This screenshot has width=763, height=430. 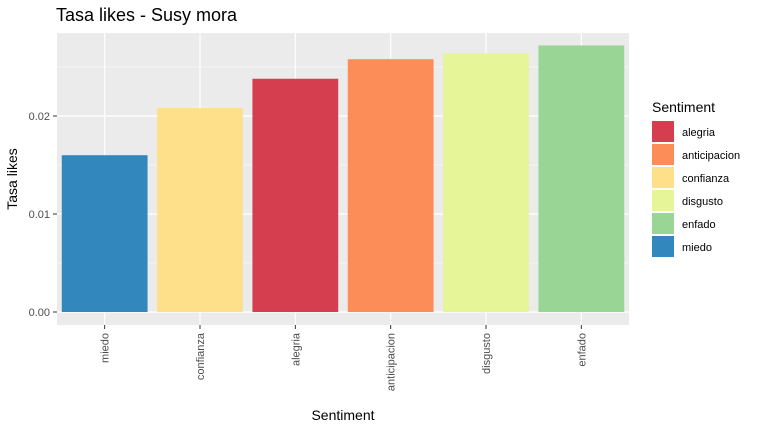 I want to click on legend-label: disgusto, so click(x=702, y=202).